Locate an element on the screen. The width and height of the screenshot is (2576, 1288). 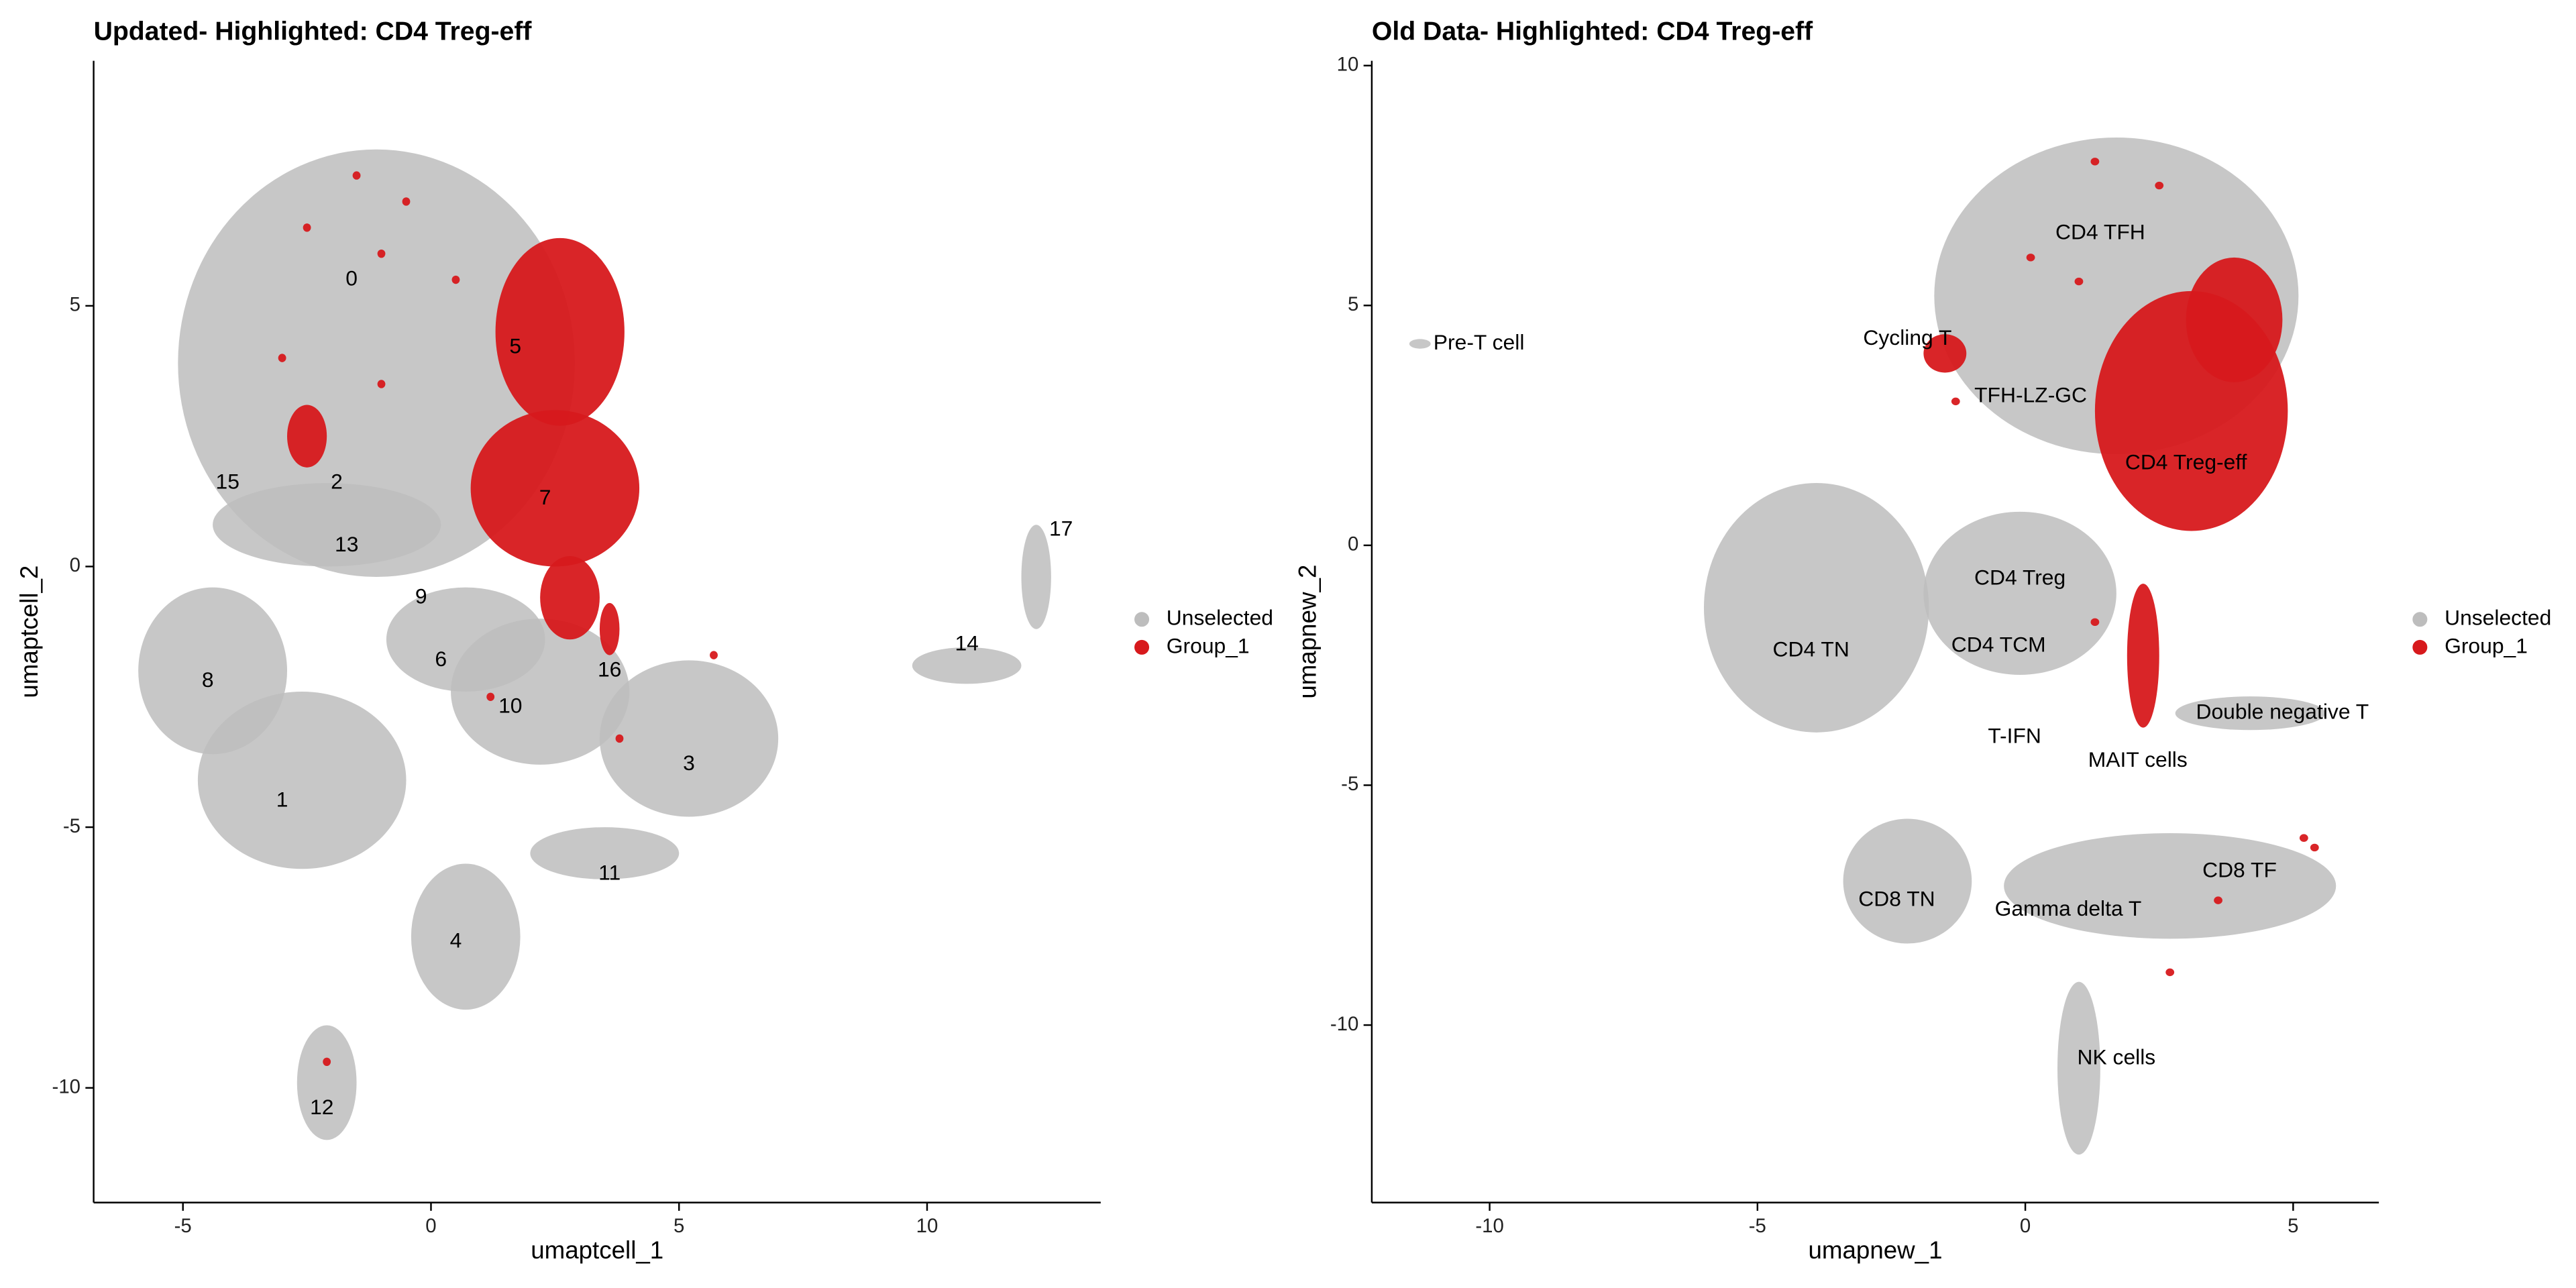
cluster-label: 2 is located at coordinates (337, 482).